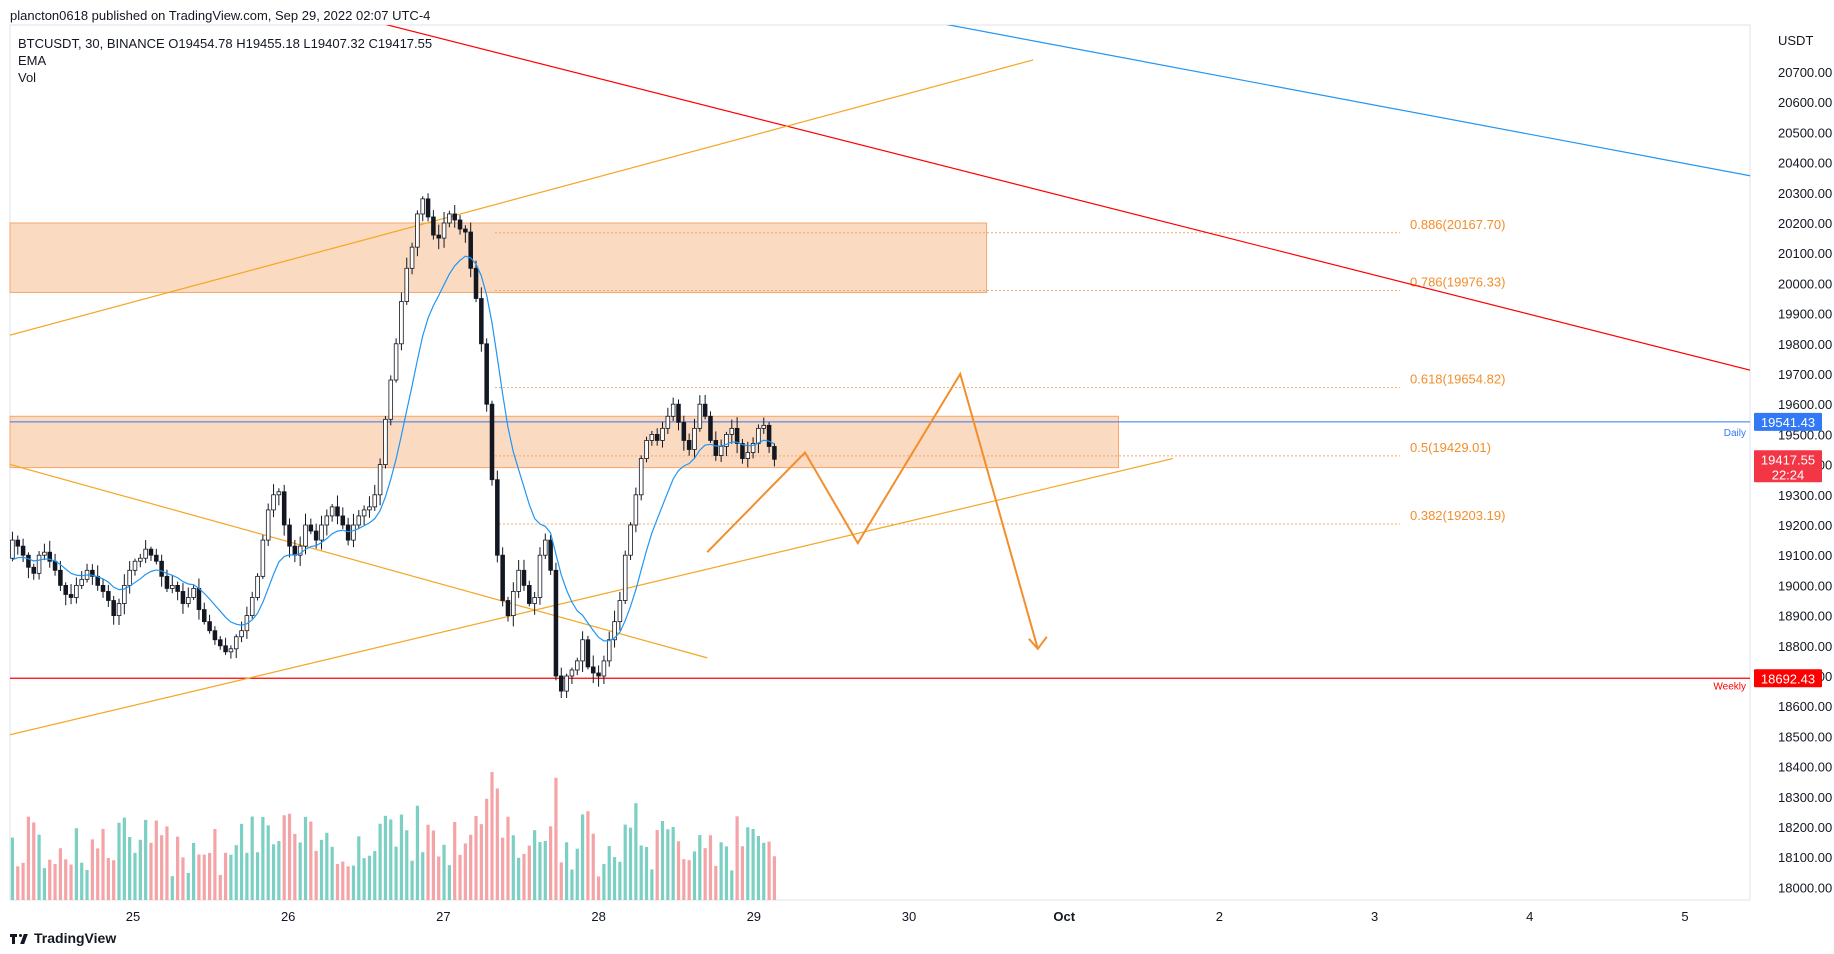 The image size is (1834, 954). I want to click on trendline, so click(1351, 101).